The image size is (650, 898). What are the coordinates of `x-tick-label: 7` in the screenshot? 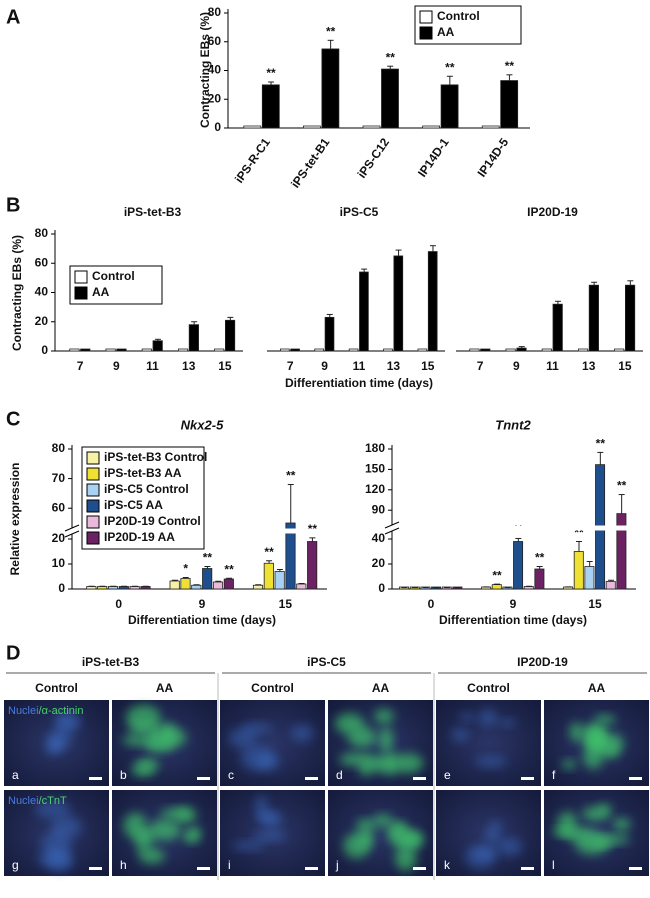 It's located at (480, 366).